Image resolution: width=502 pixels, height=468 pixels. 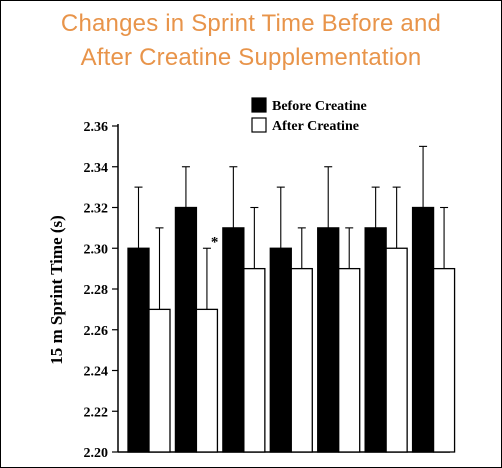 What do you see at coordinates (96, 168) in the screenshot?
I see `y-tick-label: 2.34` at bounding box center [96, 168].